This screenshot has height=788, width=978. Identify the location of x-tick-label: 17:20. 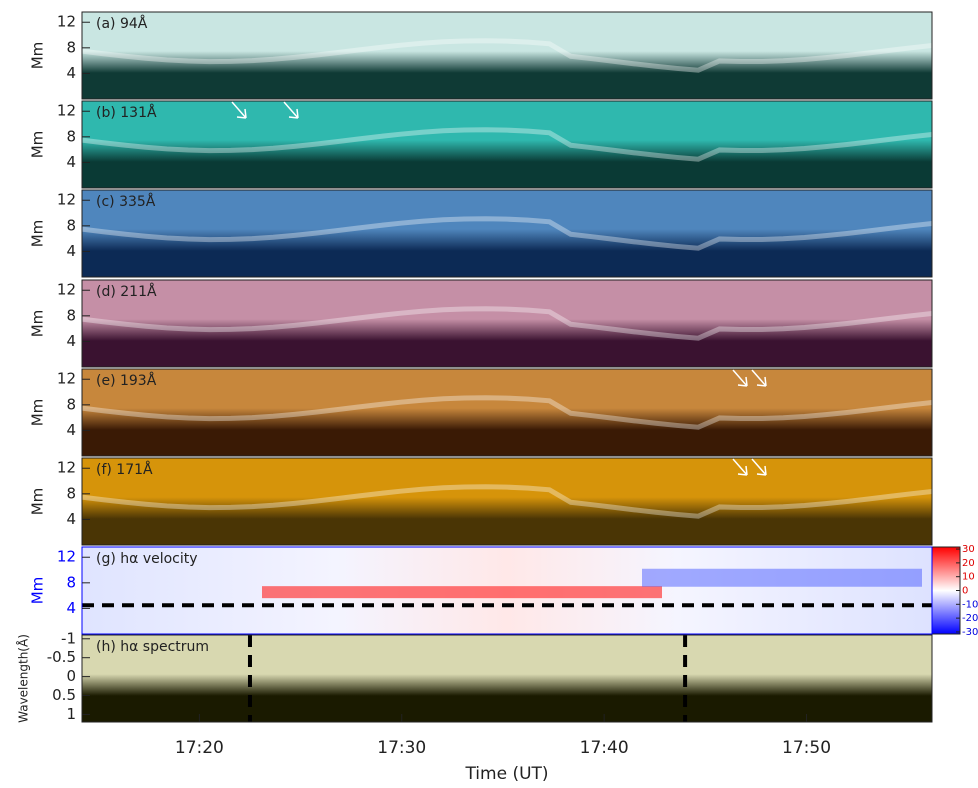
(199, 748).